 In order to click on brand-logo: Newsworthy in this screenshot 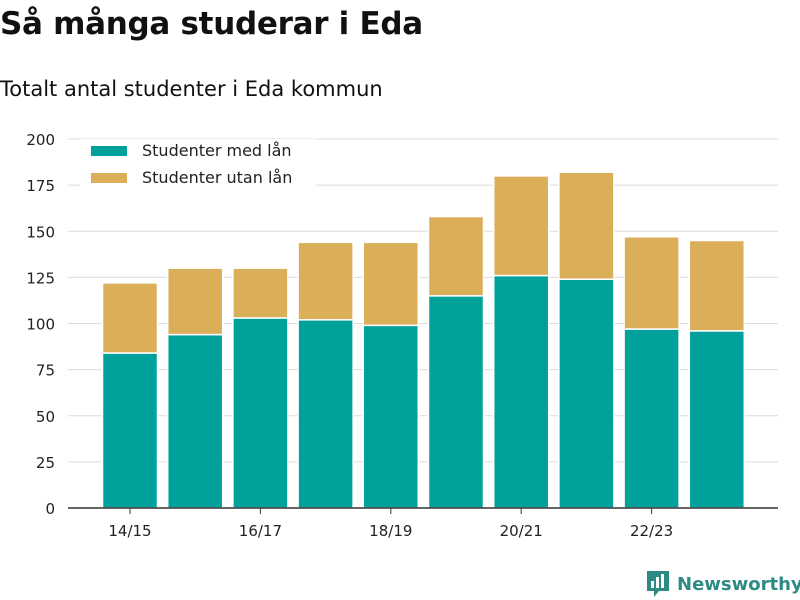, I will do `click(722, 584)`.